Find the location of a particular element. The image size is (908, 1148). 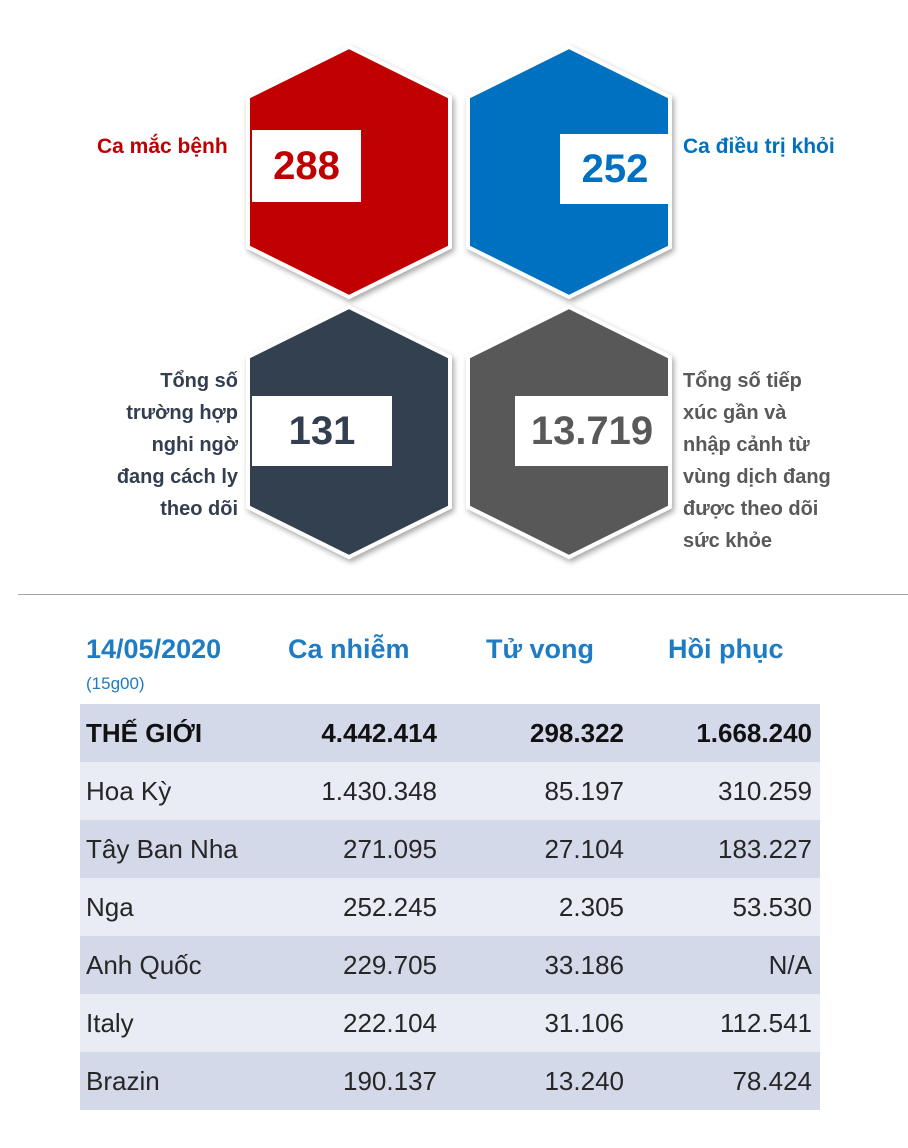

table-row: Italy 222.104 31.106 112.541 is located at coordinates (450, 1023).